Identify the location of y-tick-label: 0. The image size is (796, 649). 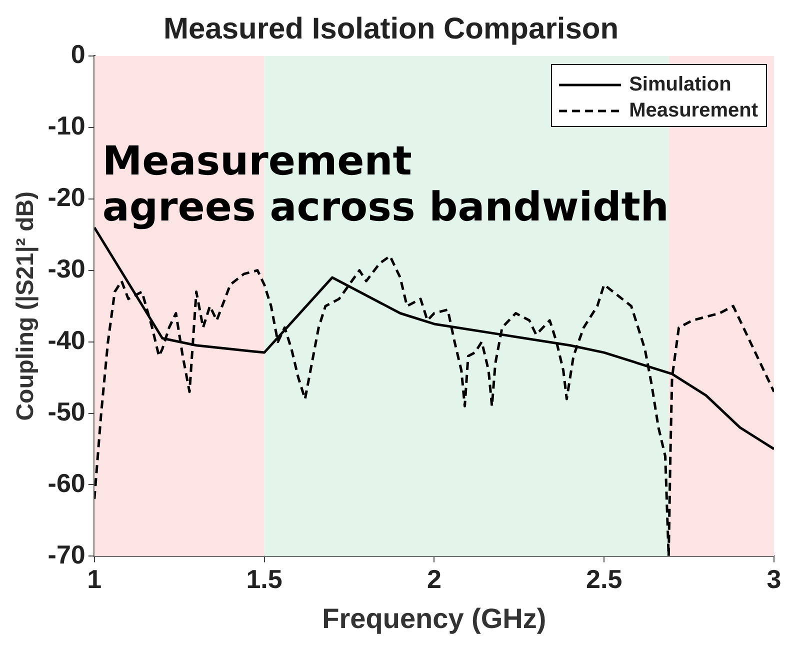
(78, 54).